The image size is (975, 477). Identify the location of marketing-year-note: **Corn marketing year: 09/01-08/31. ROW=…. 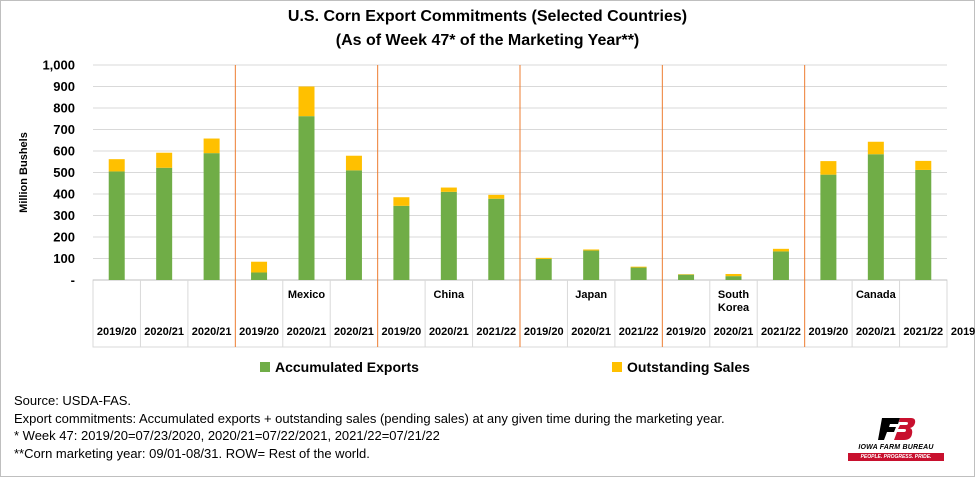
(192, 453).